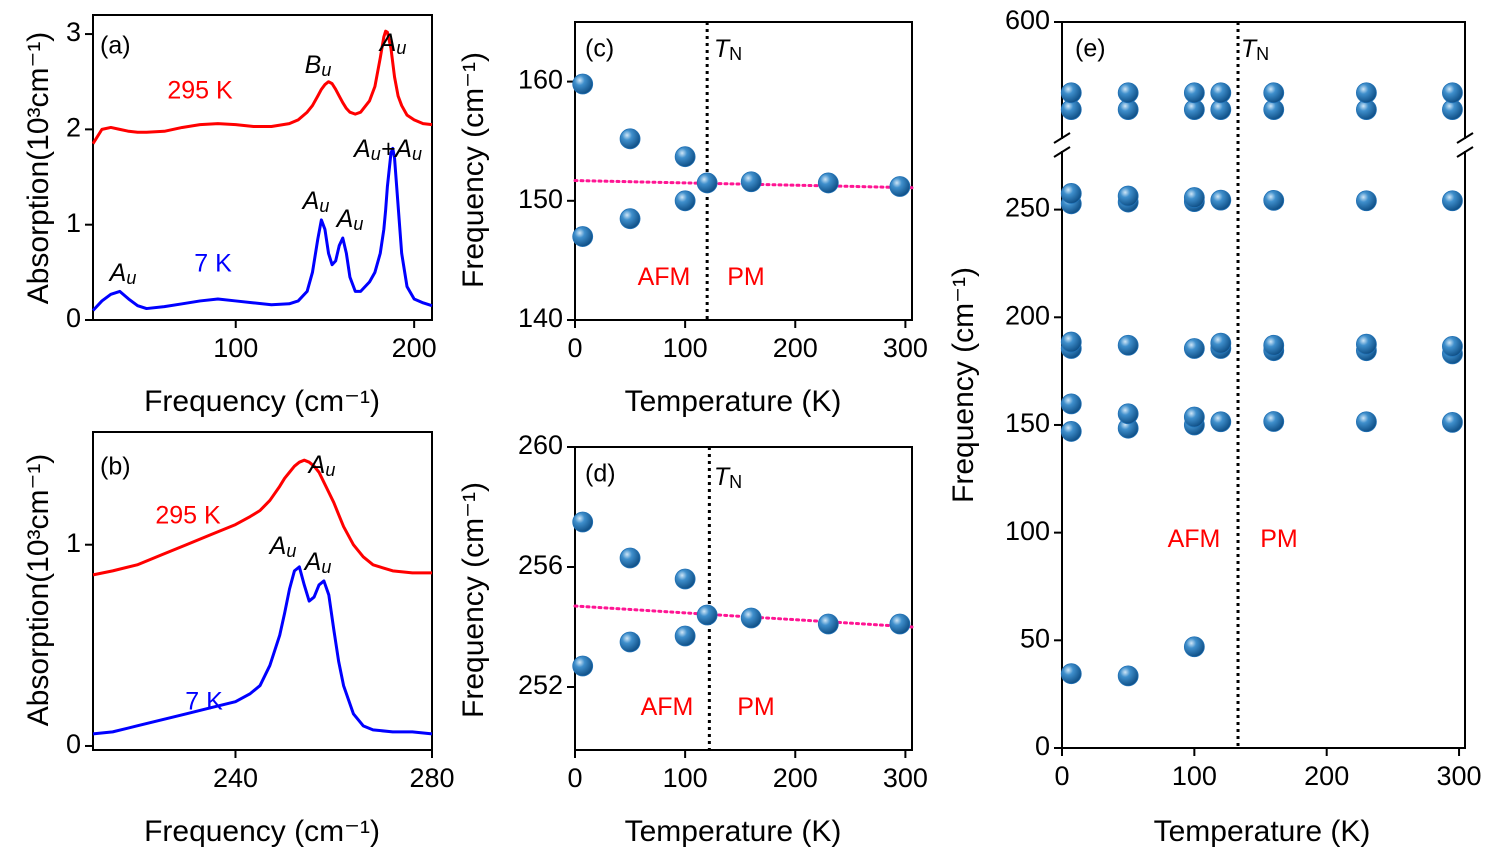  Describe the element at coordinates (115, 467) in the screenshot. I see `panel-label: (b)` at that location.